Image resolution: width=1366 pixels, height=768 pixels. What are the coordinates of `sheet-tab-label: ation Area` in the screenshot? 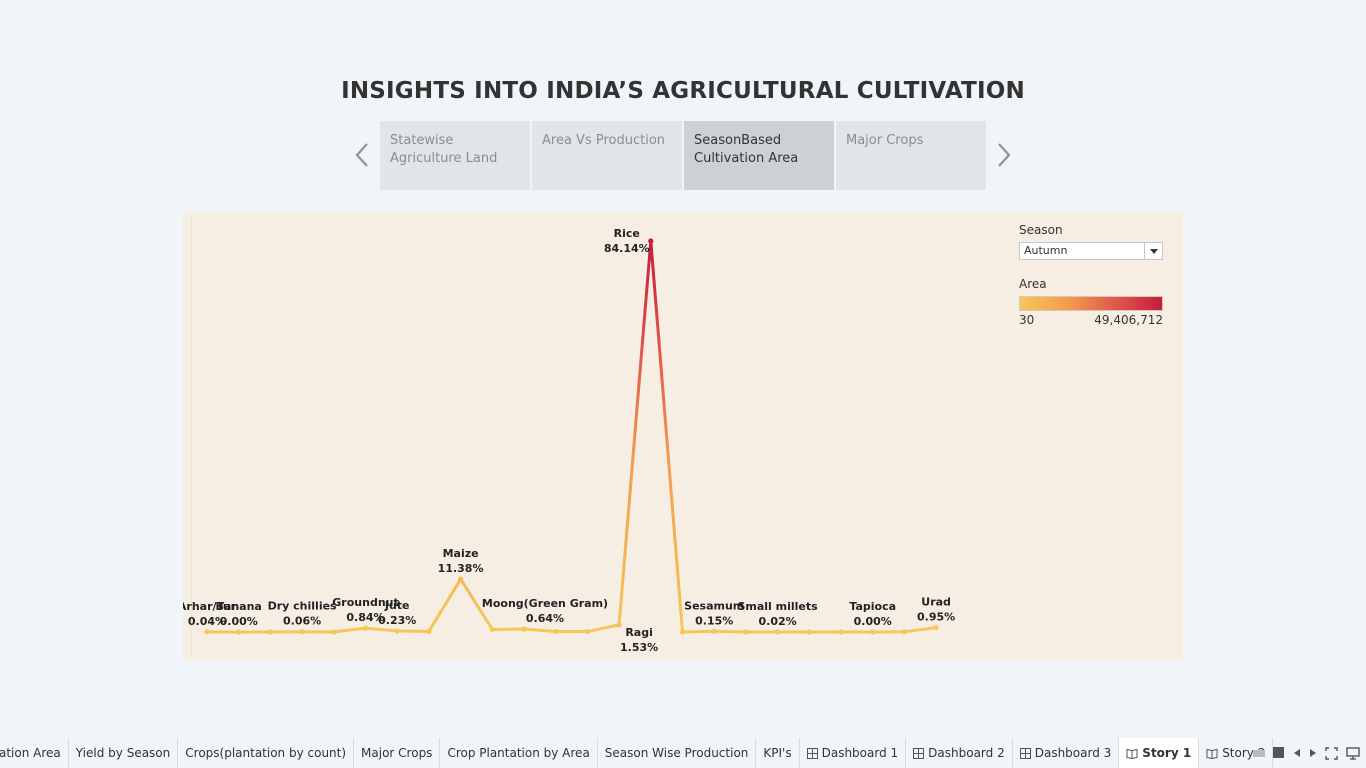 It's located at (30, 753).